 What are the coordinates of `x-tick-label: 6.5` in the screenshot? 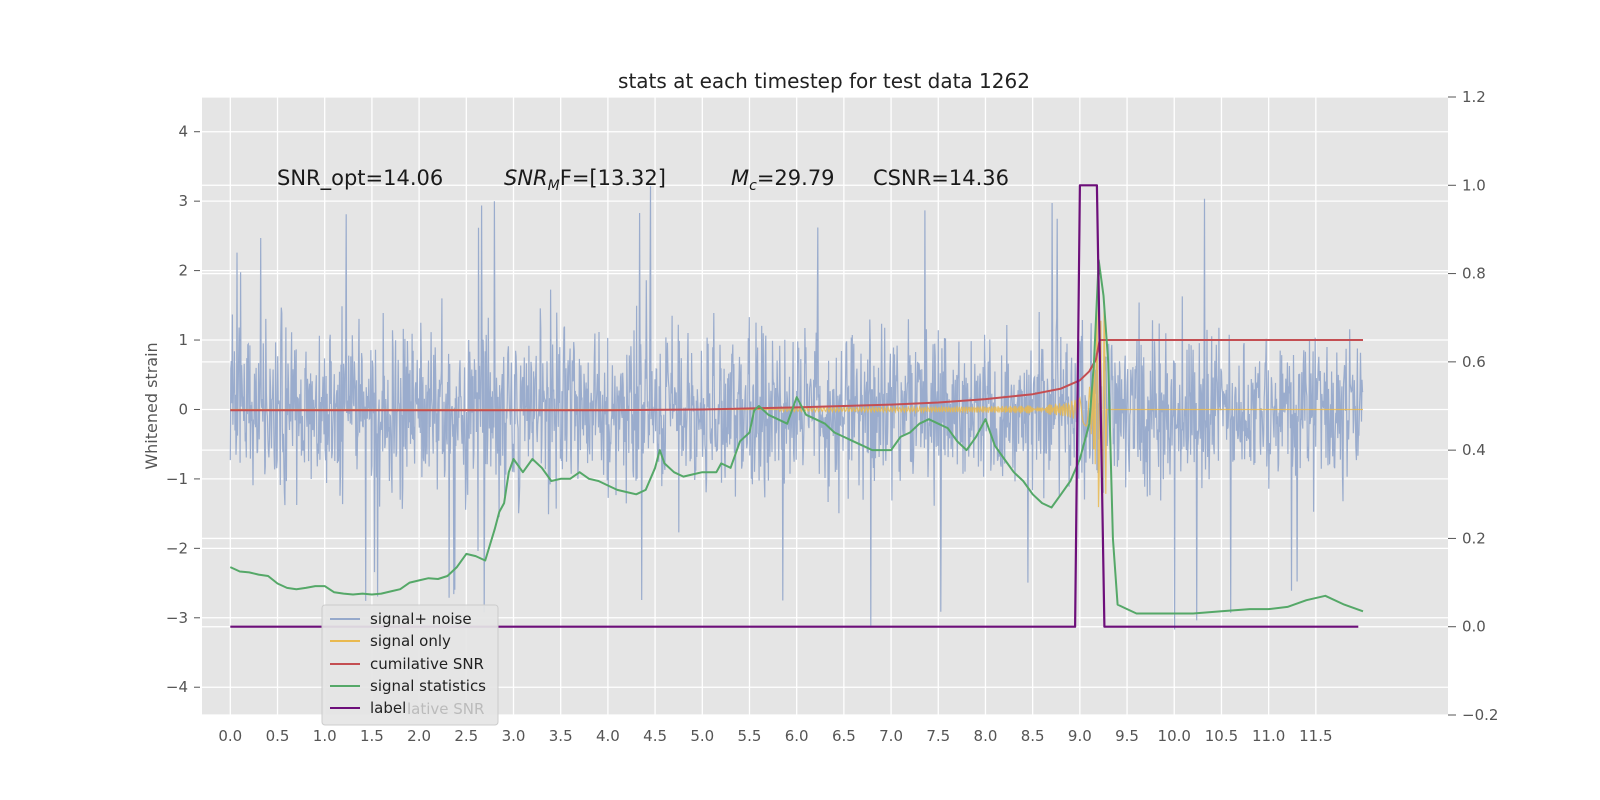 It's located at (844, 736).